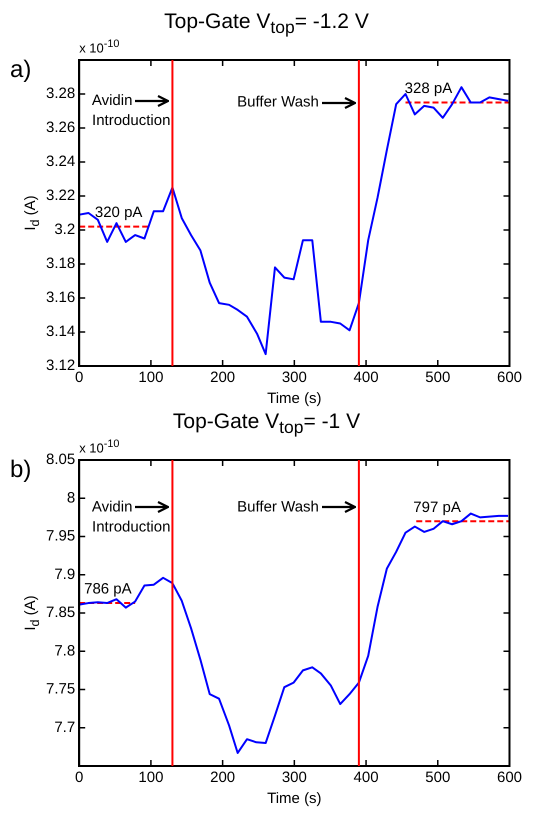 Image resolution: width=533 pixels, height=820 pixels. What do you see at coordinates (267, 423) in the screenshot?
I see `chart-title: Top-Gate V$_{top}$= -1 V` at bounding box center [267, 423].